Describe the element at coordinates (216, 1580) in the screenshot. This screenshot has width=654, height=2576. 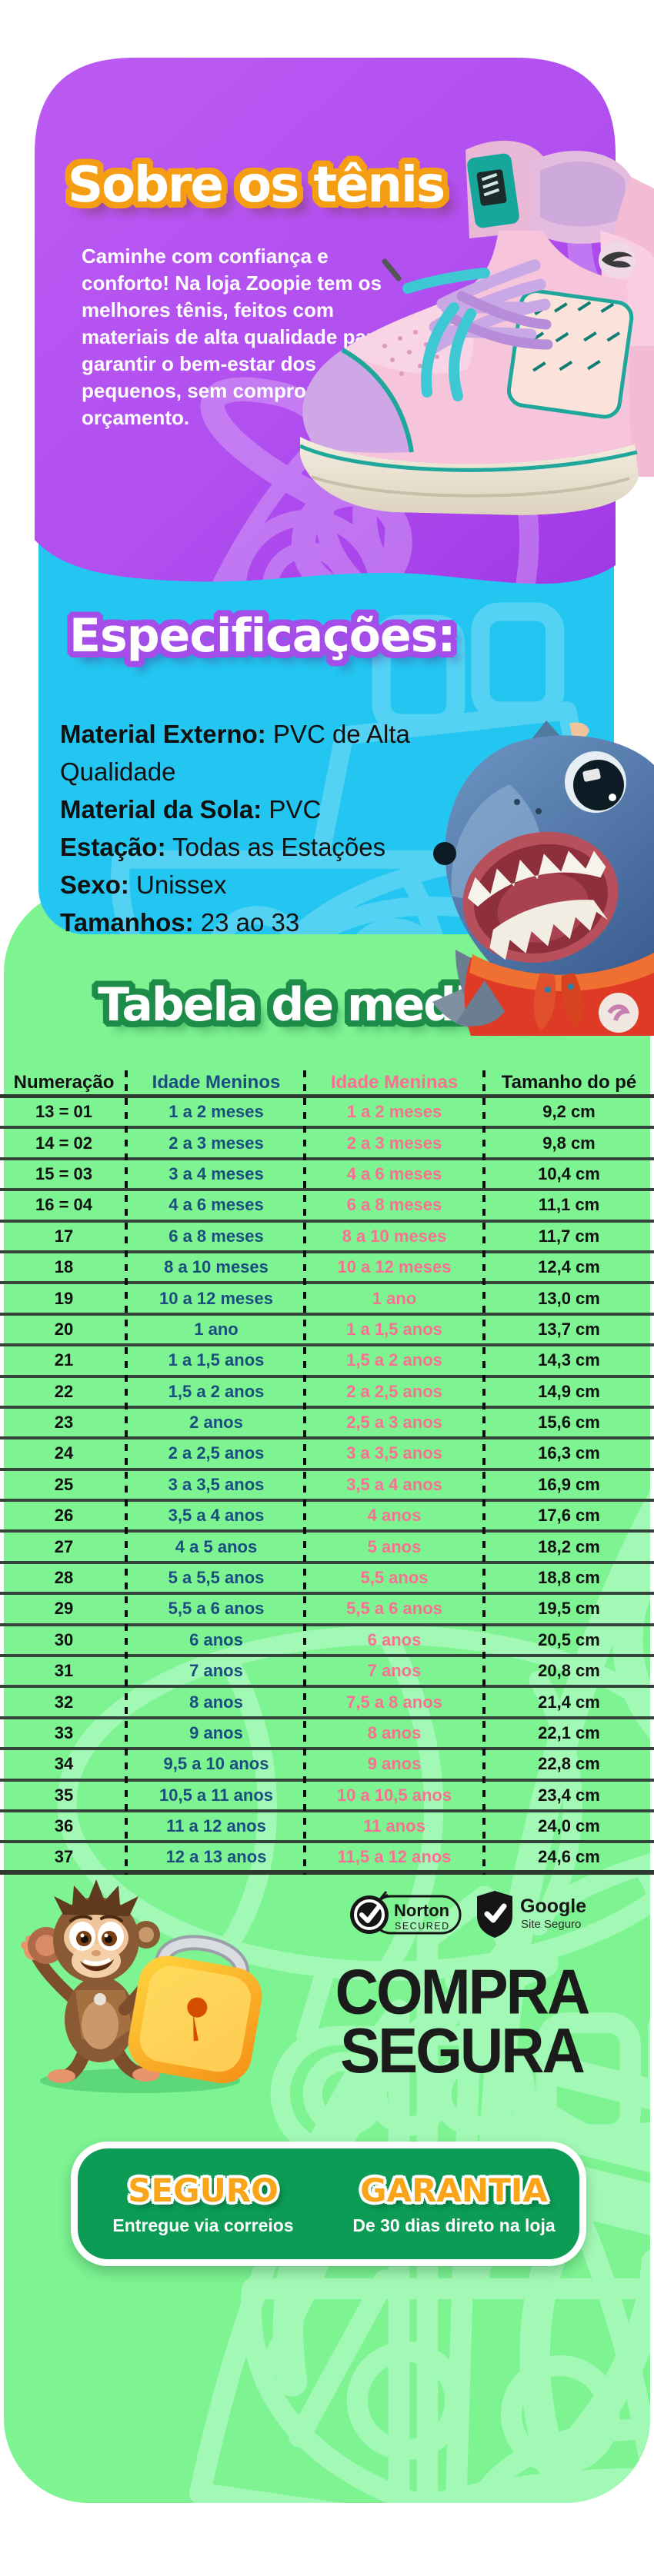
I see `size-table-cell: 5 a 5,5 anos` at that location.